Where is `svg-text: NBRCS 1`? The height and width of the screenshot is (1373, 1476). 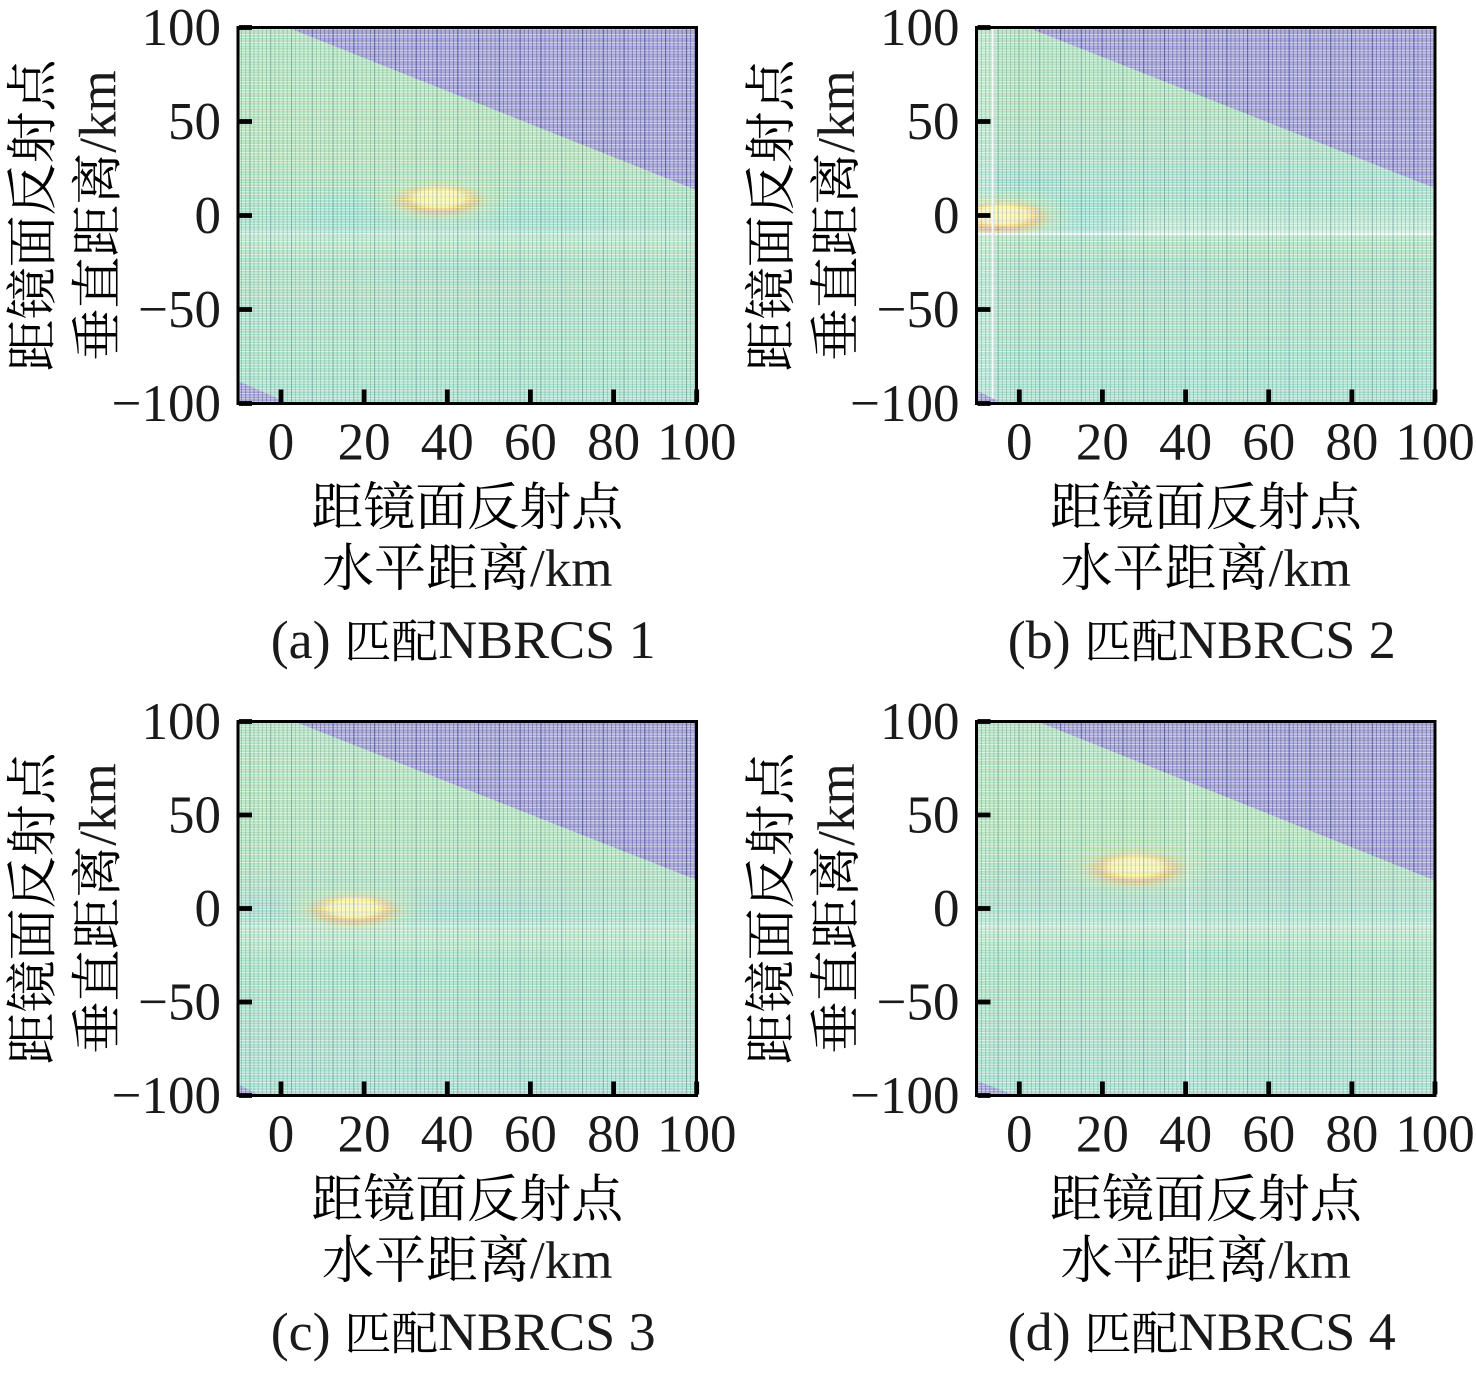 svg-text: NBRCS 1 is located at coordinates (547, 640).